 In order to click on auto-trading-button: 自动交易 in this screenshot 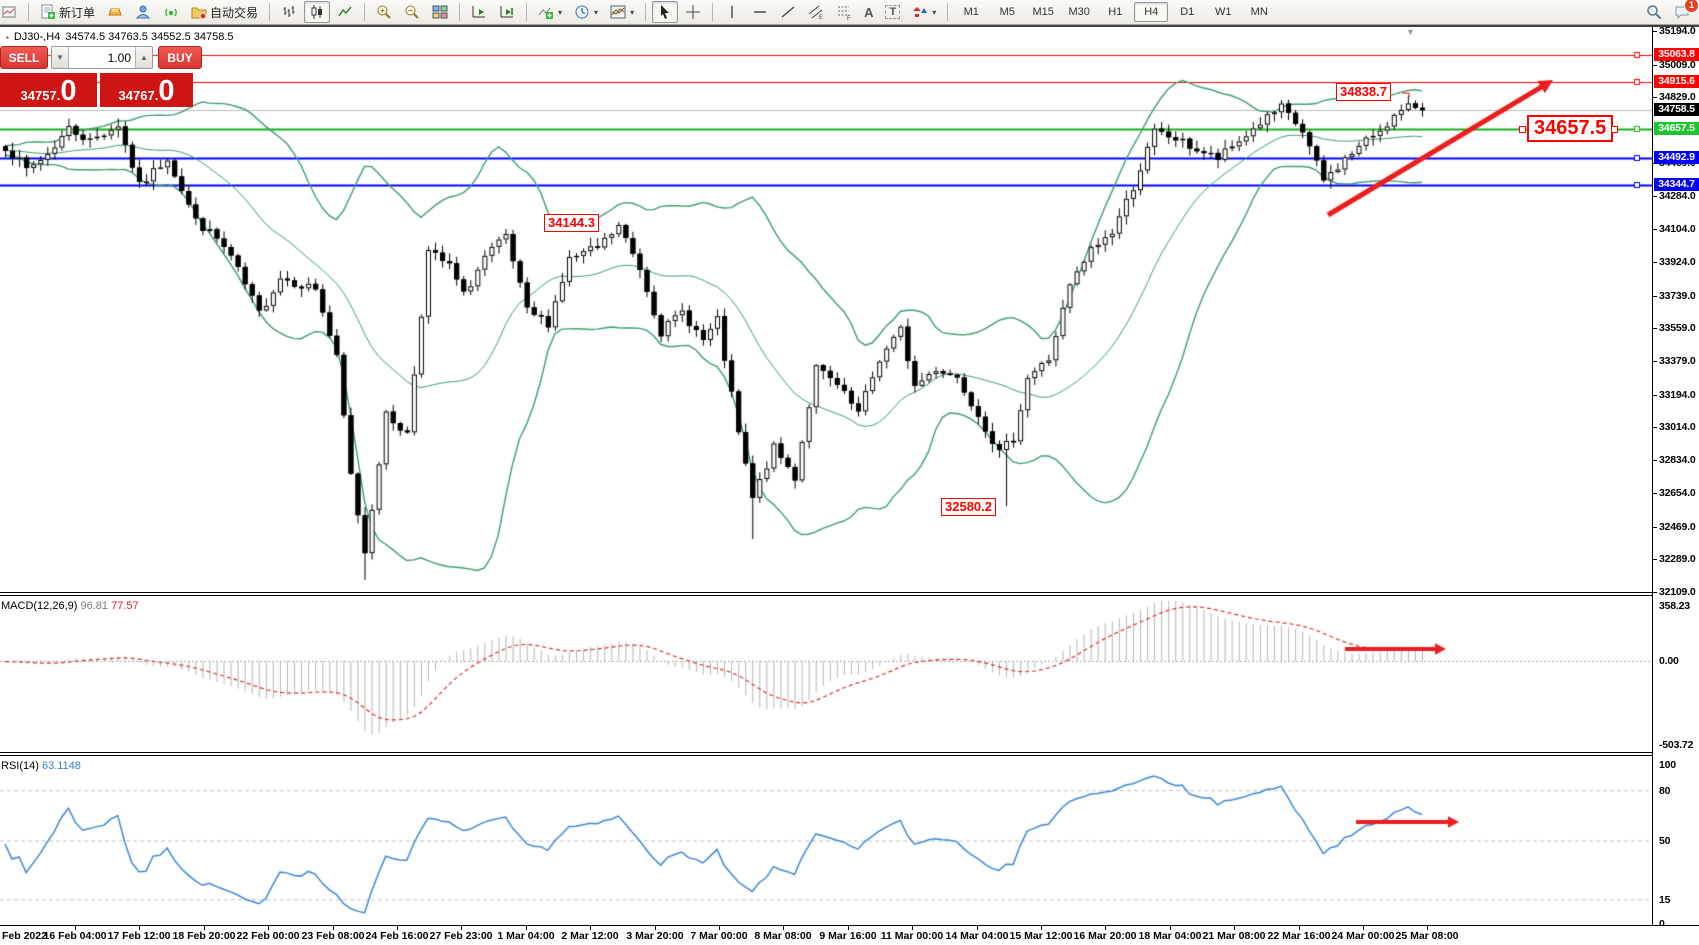, I will do `click(224, 12)`.